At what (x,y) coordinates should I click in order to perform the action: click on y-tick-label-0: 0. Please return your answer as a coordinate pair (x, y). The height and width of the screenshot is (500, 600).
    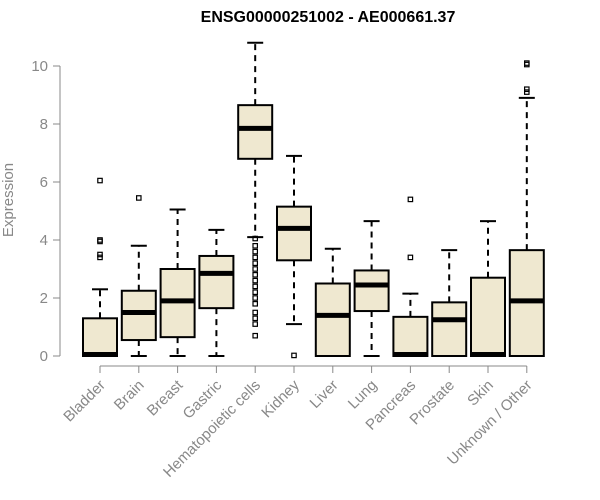
    Looking at the image, I should click on (44, 356).